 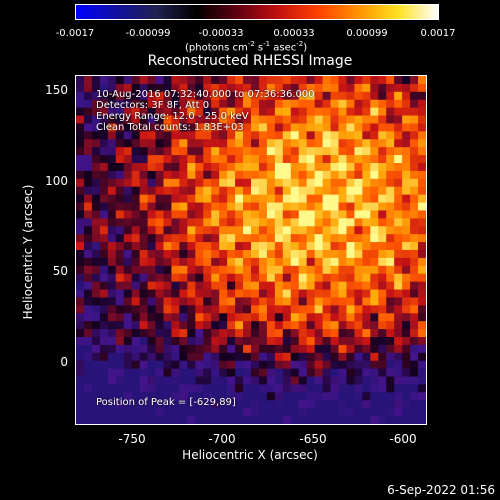 What do you see at coordinates (438, 33) in the screenshot?
I see `colorbar-tick-label: 0.0017` at bounding box center [438, 33].